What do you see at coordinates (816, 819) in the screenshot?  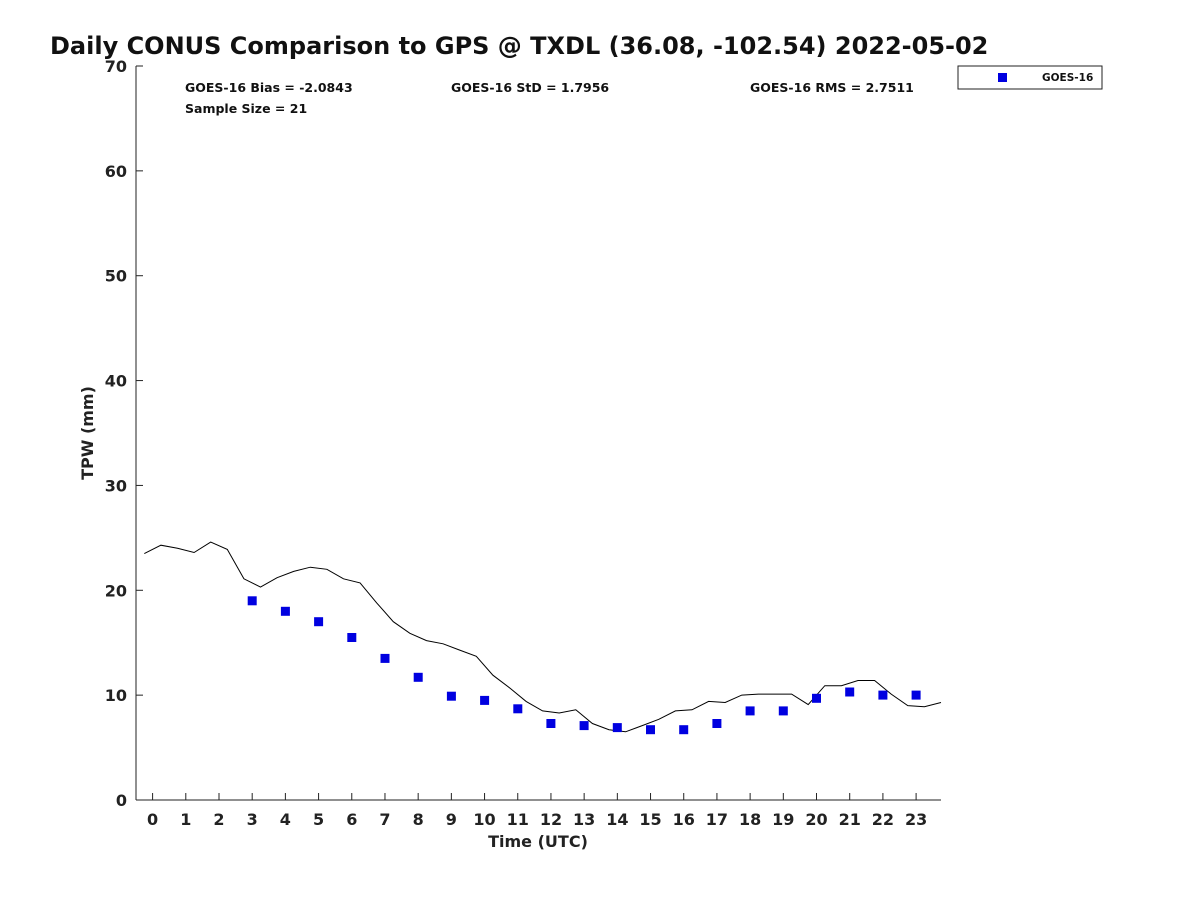 I see `x-tick-label: 20` at bounding box center [816, 819].